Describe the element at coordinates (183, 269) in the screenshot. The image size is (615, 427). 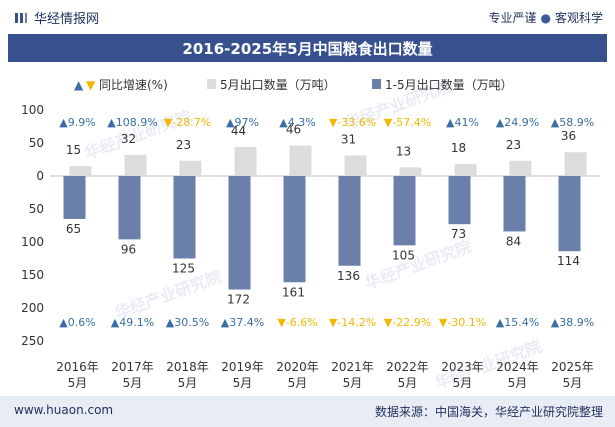
I see `label-cumulative-value: 125` at that location.